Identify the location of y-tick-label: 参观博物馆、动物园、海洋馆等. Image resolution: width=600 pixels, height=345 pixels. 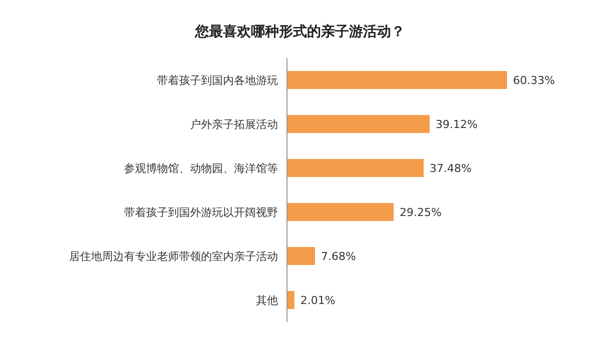
(201, 168).